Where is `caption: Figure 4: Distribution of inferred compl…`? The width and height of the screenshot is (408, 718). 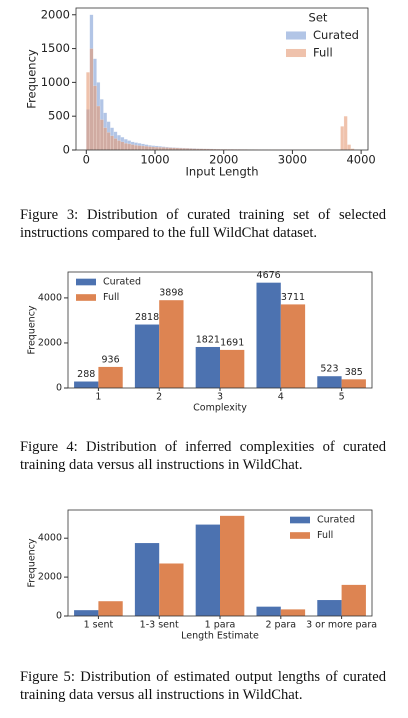
caption: Figure 4: Distribution of inferred compl… is located at coordinates (203, 456).